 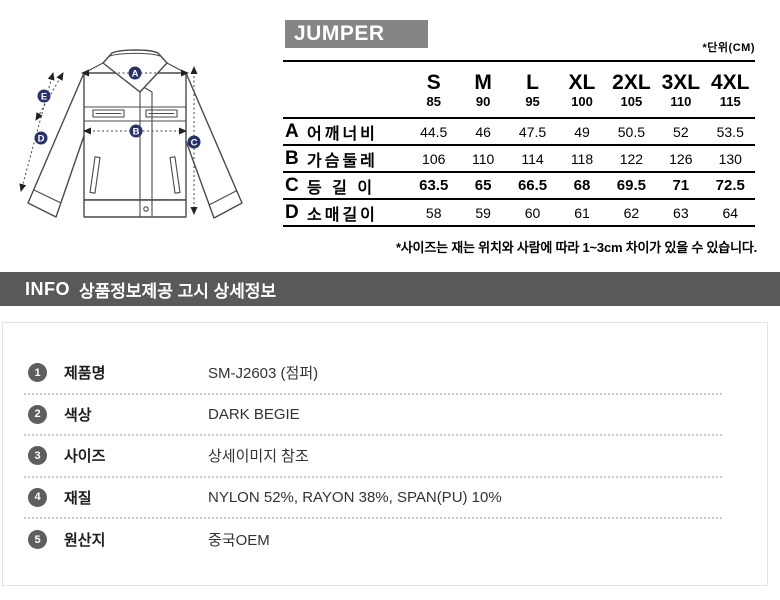 I want to click on column-header-l: L 95, so click(x=532, y=90).